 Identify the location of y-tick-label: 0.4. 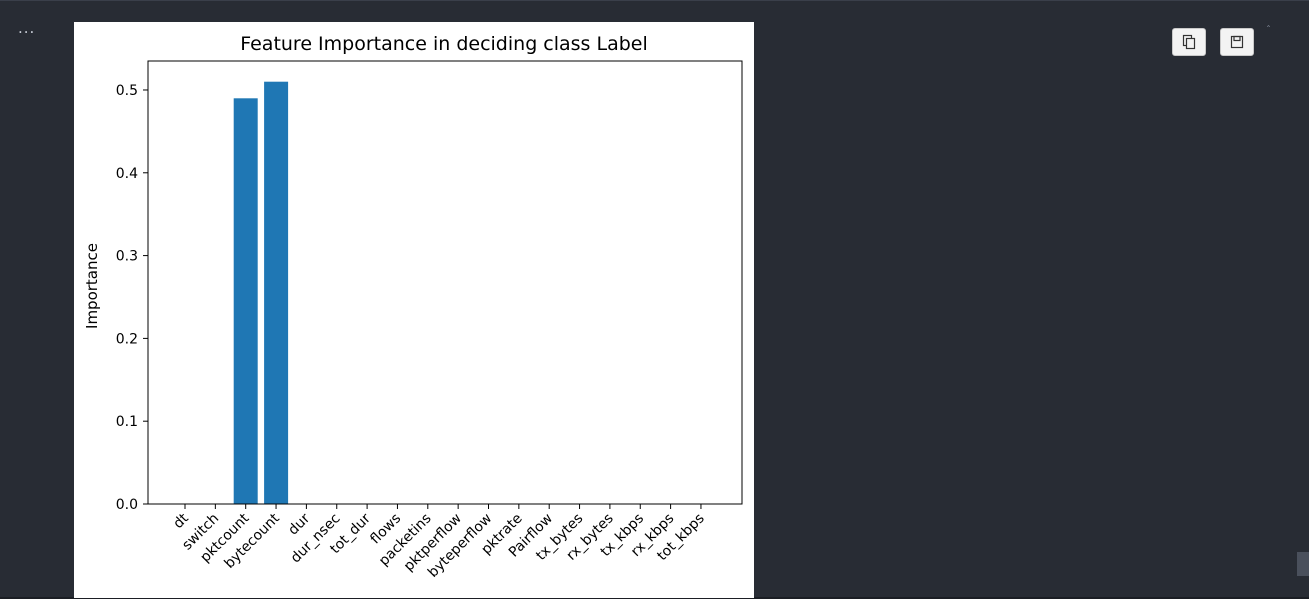
(127, 174).